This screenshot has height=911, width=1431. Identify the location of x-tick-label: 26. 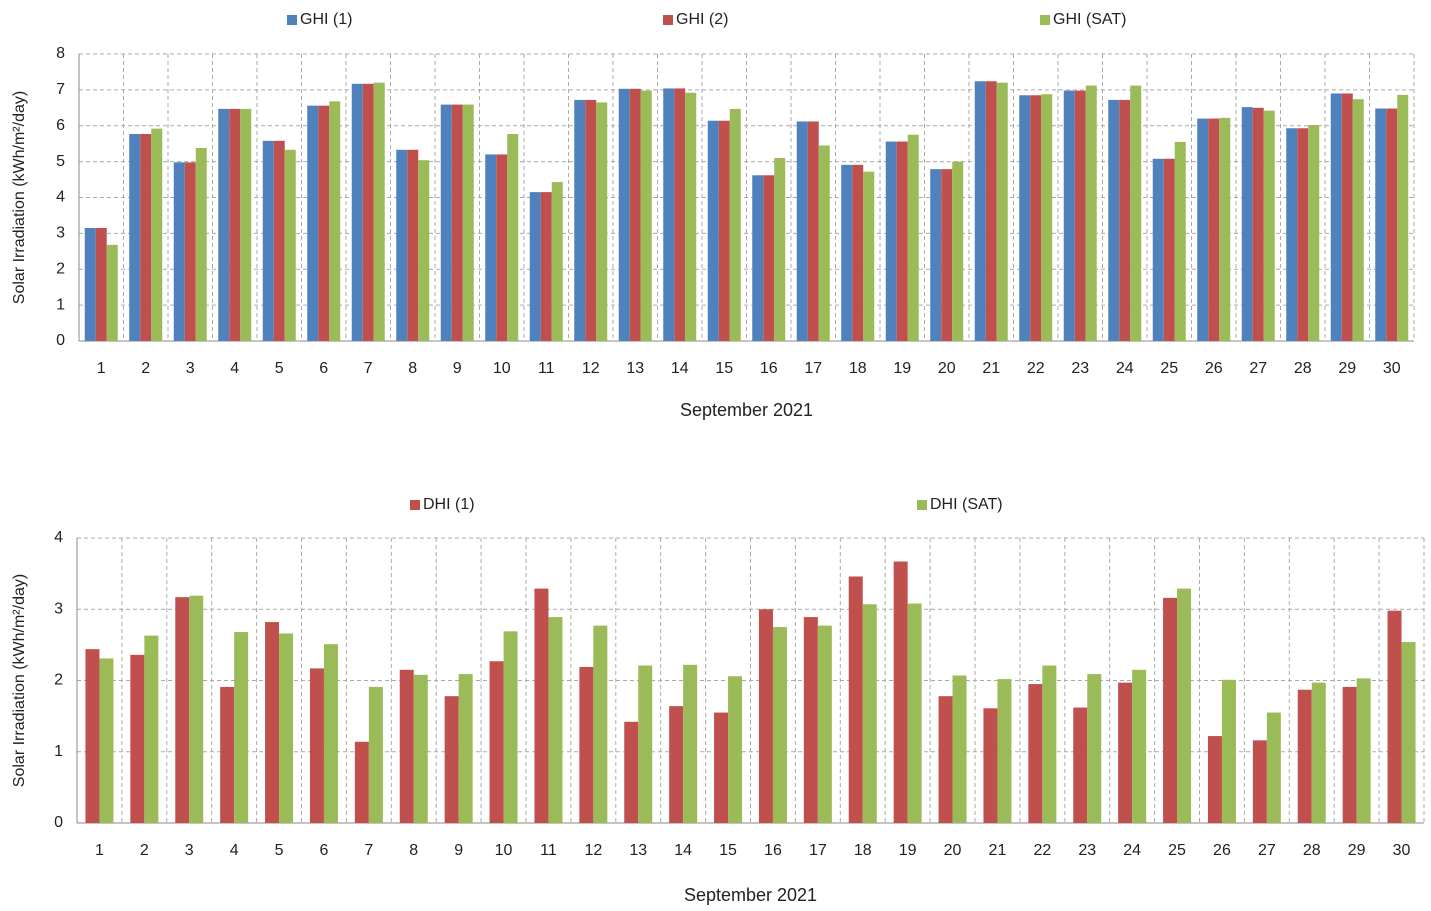
(1222, 850).